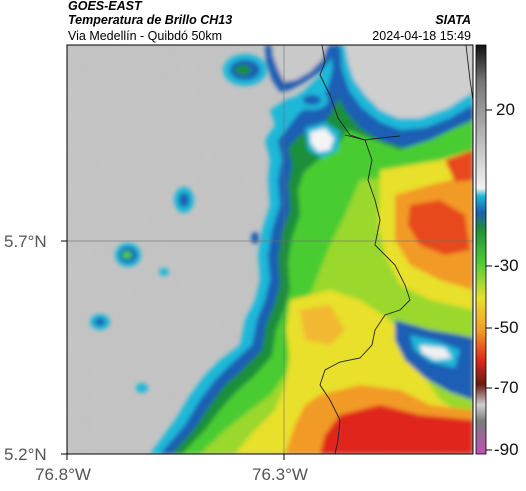  I want to click on agency-label: SIATA, so click(453, 20).